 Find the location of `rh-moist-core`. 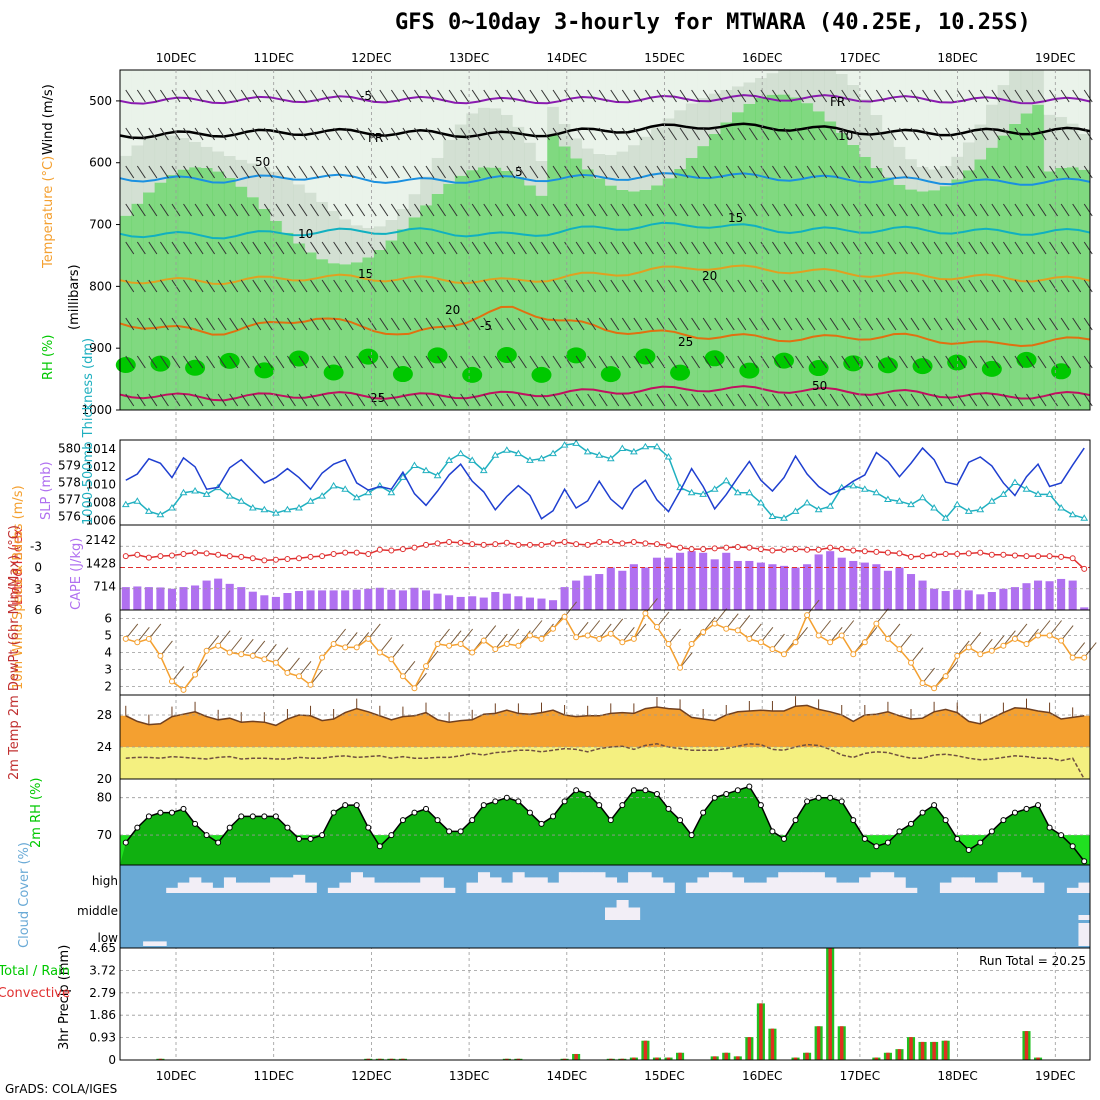

rh-moist-core is located at coordinates (264, 370).